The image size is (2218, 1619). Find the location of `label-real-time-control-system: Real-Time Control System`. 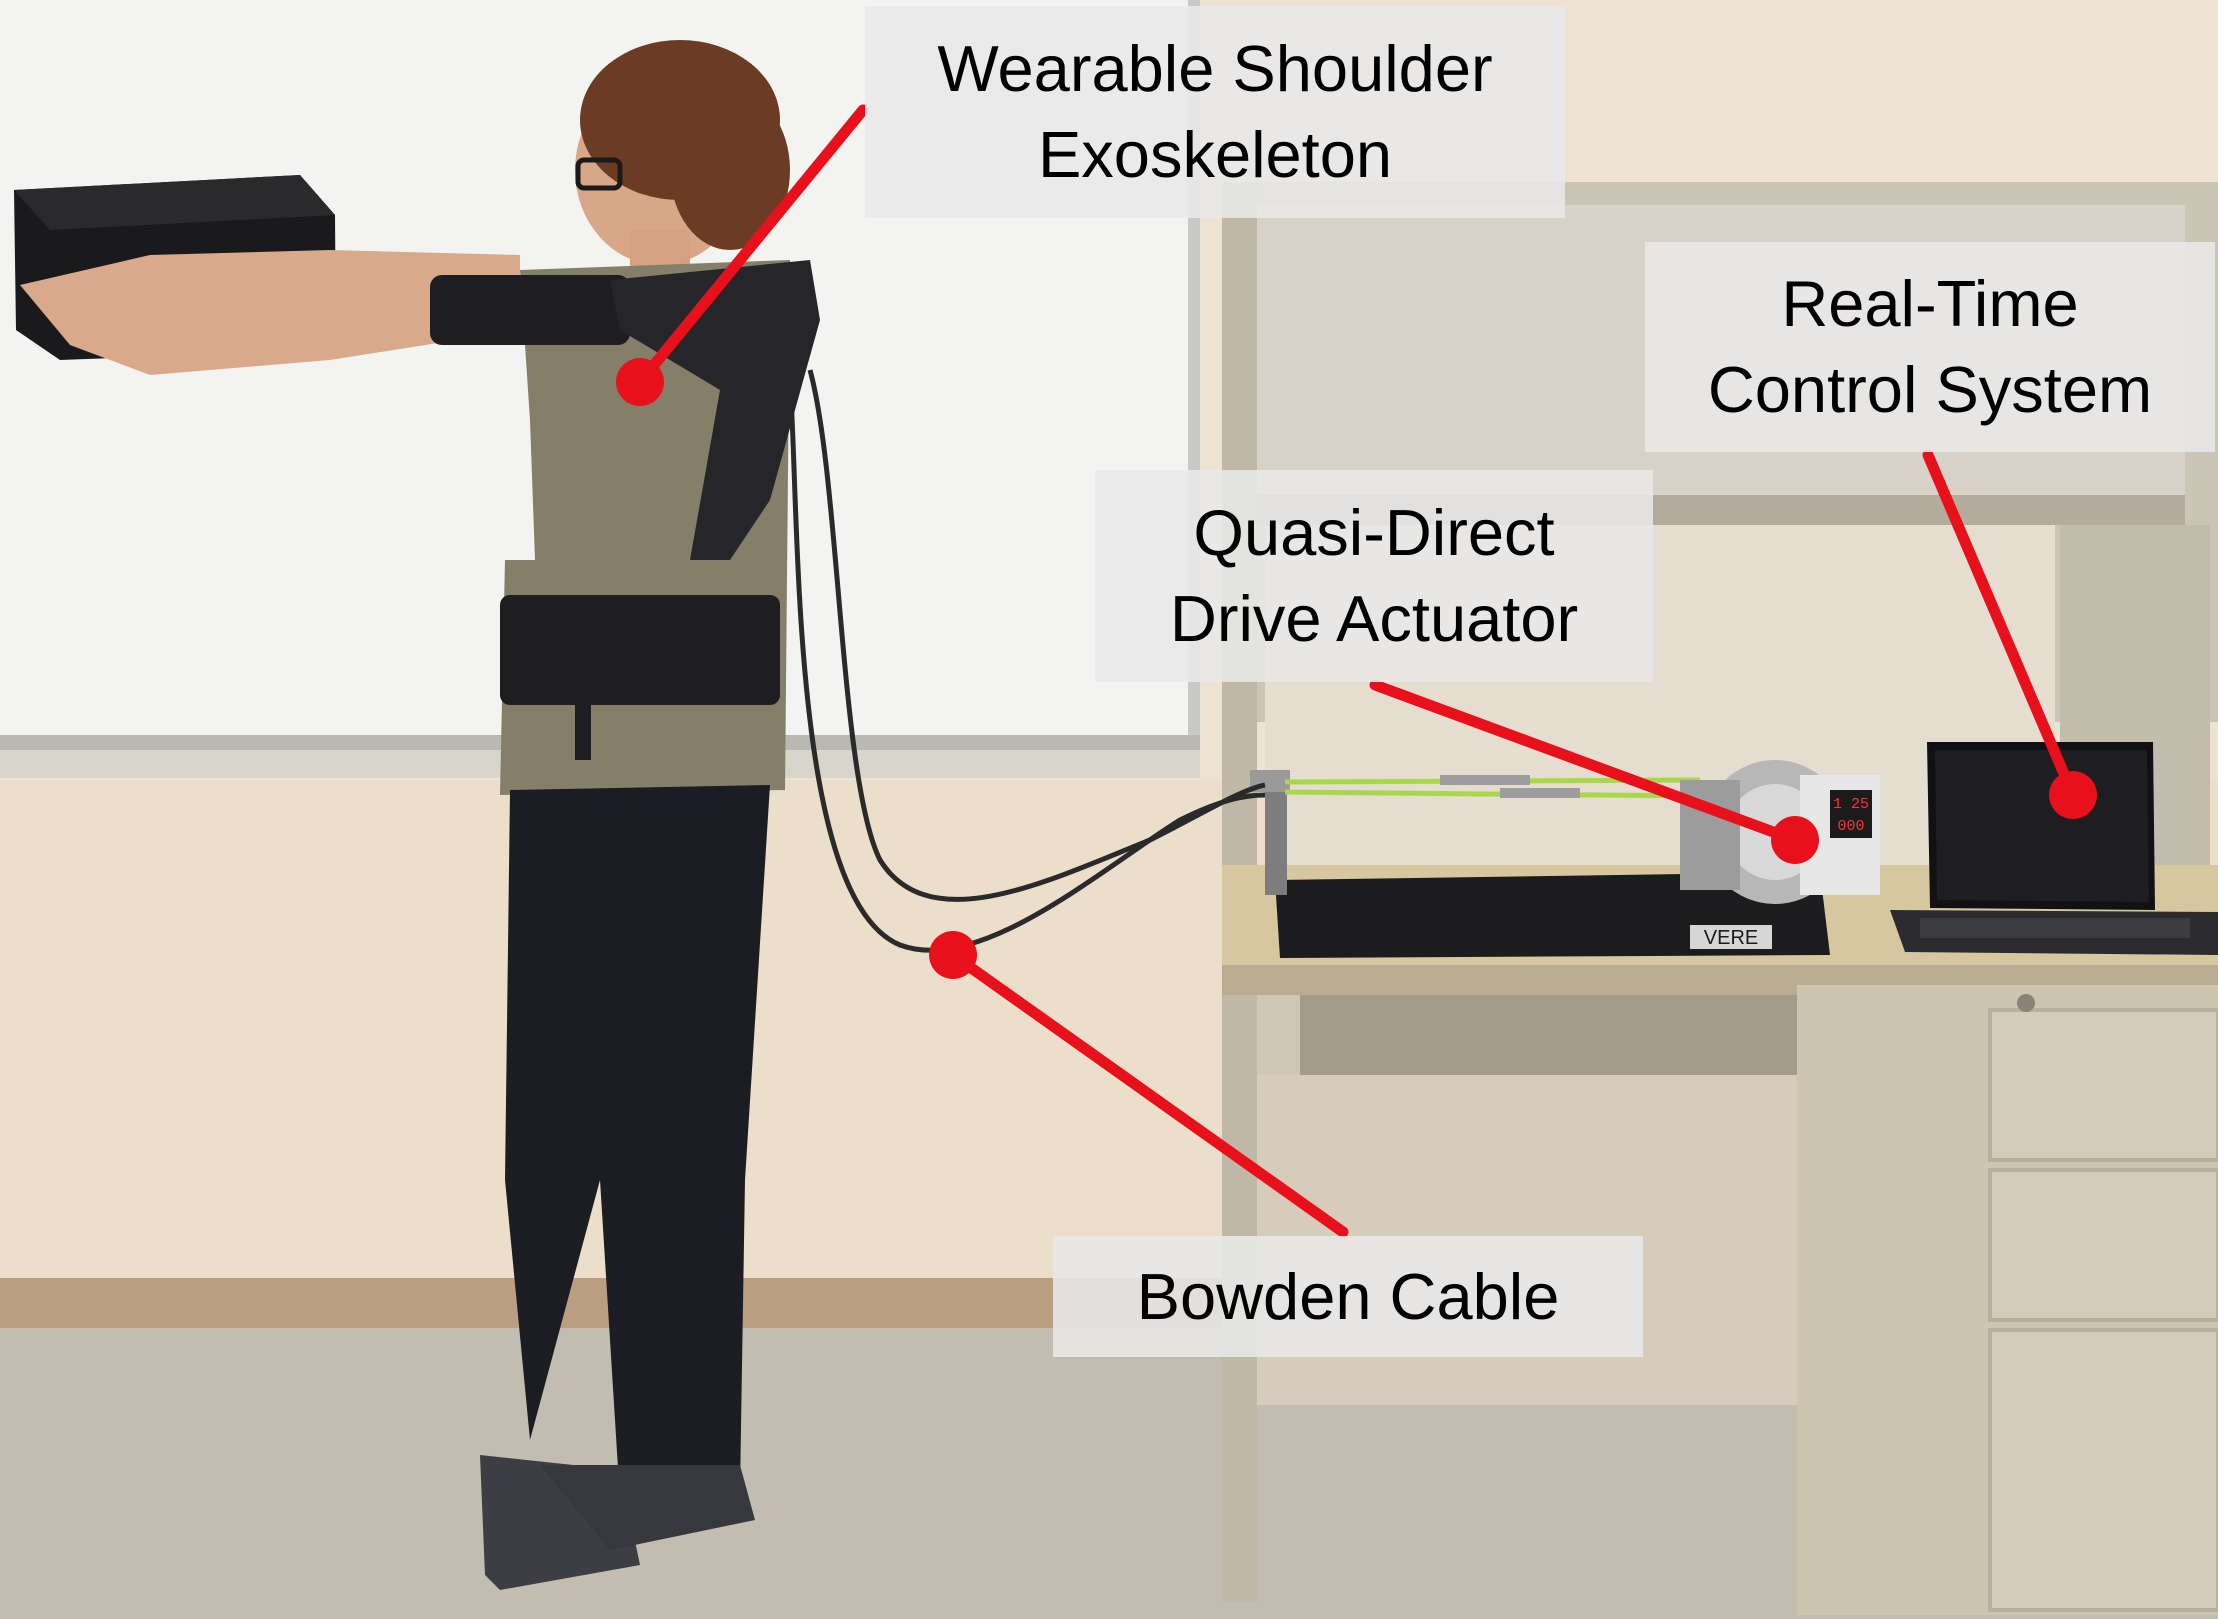

label-real-time-control-system: Real-Time Control System is located at coordinates (1930, 347).